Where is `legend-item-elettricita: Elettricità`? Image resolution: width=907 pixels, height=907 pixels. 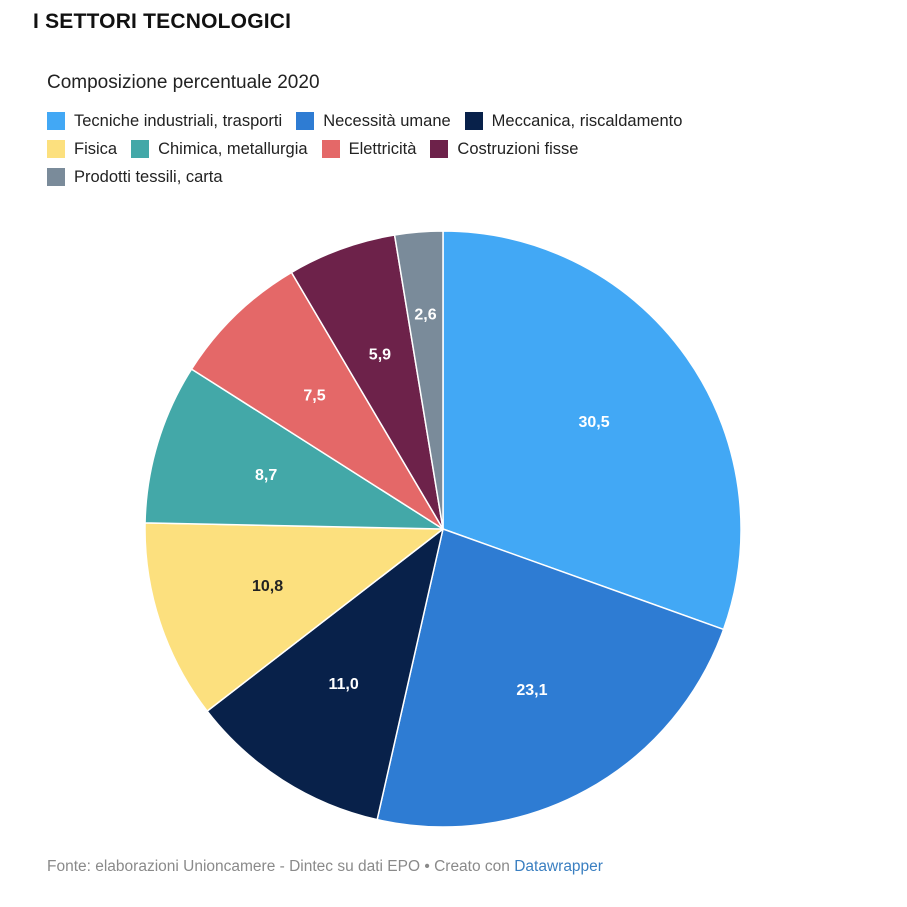 legend-item-elettricita: Elettricità is located at coordinates (369, 149).